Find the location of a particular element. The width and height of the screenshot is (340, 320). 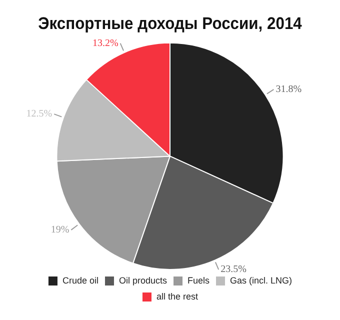

legend-label: Crude oil is located at coordinates (80, 280).